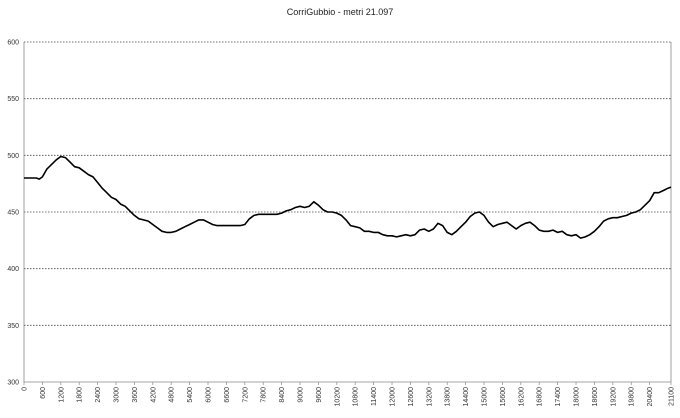 Image resolution: width=680 pixels, height=418 pixels. What do you see at coordinates (319, 395) in the screenshot?
I see `x-tick-label: 9600` at bounding box center [319, 395].